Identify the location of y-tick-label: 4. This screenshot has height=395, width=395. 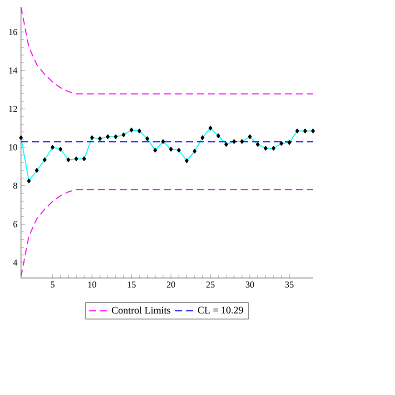
(15, 263).